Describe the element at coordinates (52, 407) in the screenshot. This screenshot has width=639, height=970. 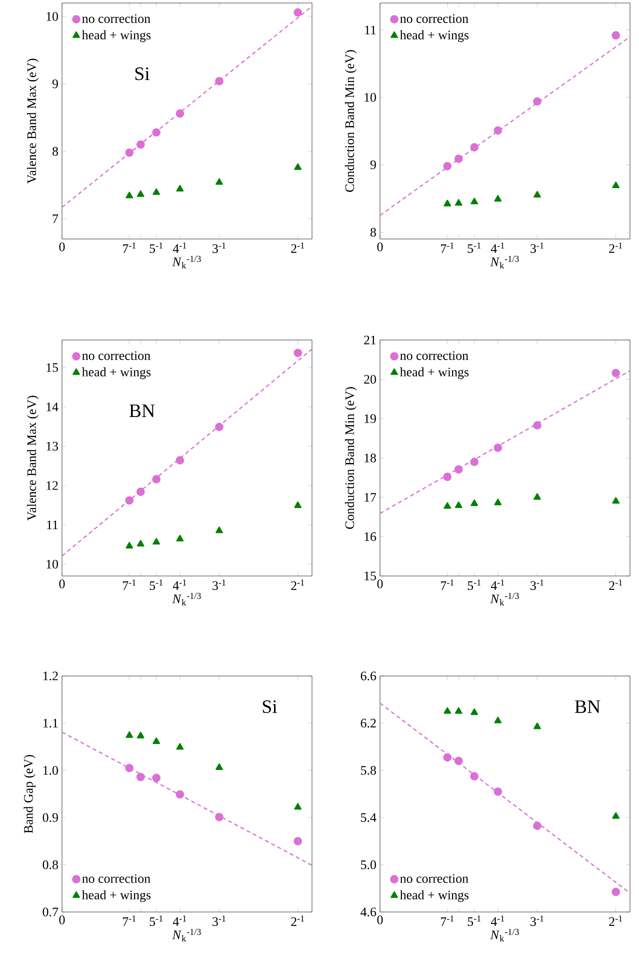
I see `y-tick-label: 14` at that location.